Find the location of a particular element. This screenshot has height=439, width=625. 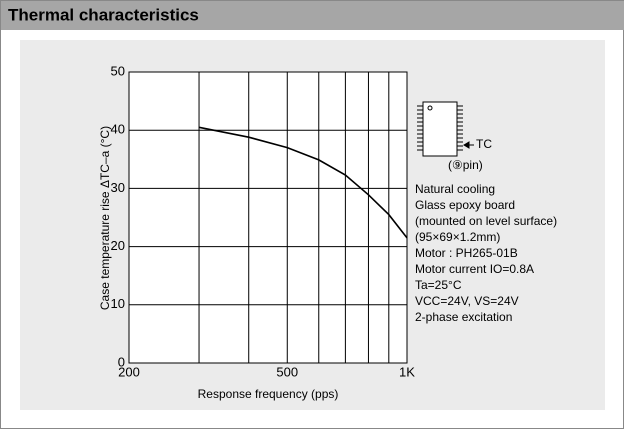

header-title: Thermal characteristics is located at coordinates (103, 14).